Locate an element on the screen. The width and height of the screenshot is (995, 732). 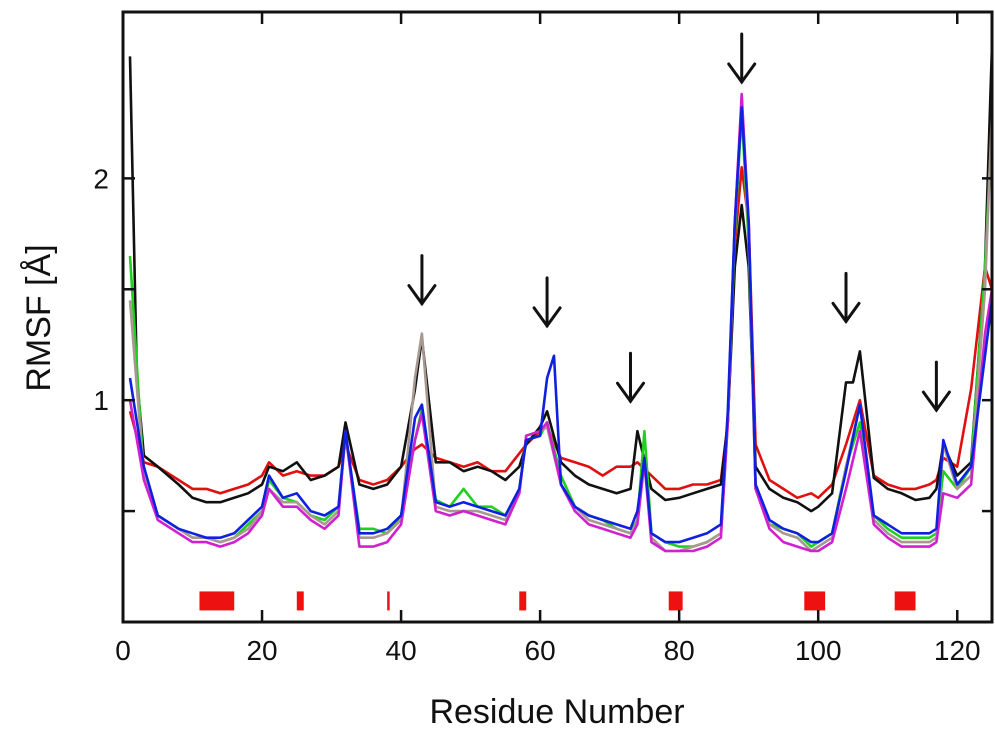
x-tick-label-40: 40 is located at coordinates (401, 650).